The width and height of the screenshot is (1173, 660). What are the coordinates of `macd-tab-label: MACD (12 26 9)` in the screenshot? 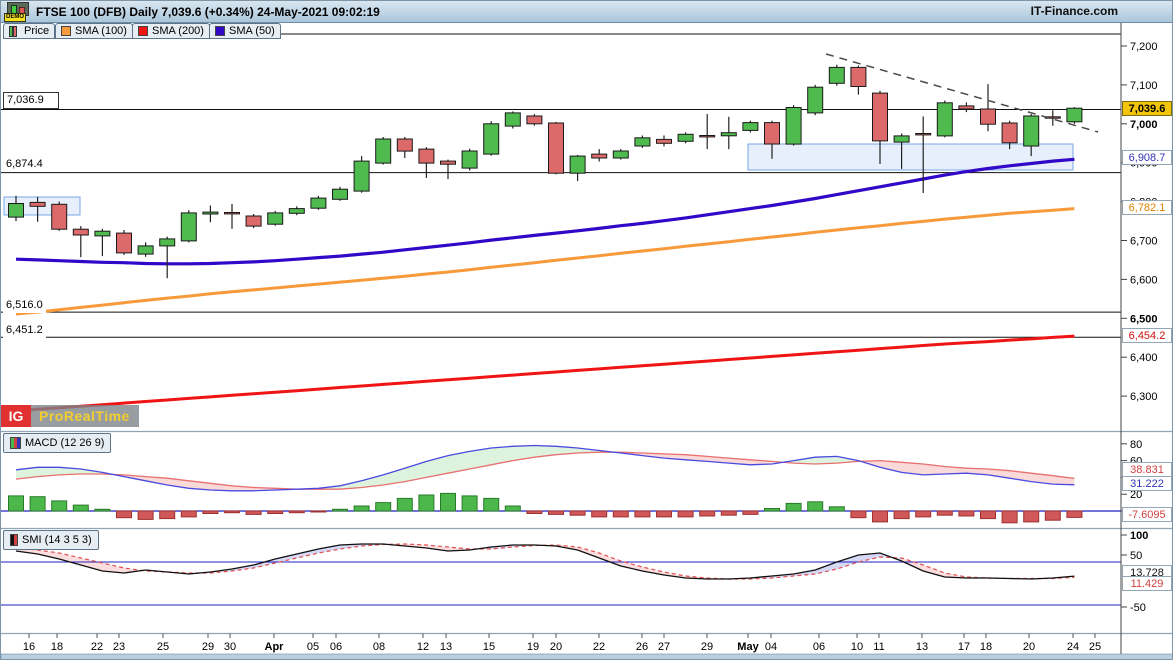 It's located at (65, 443).